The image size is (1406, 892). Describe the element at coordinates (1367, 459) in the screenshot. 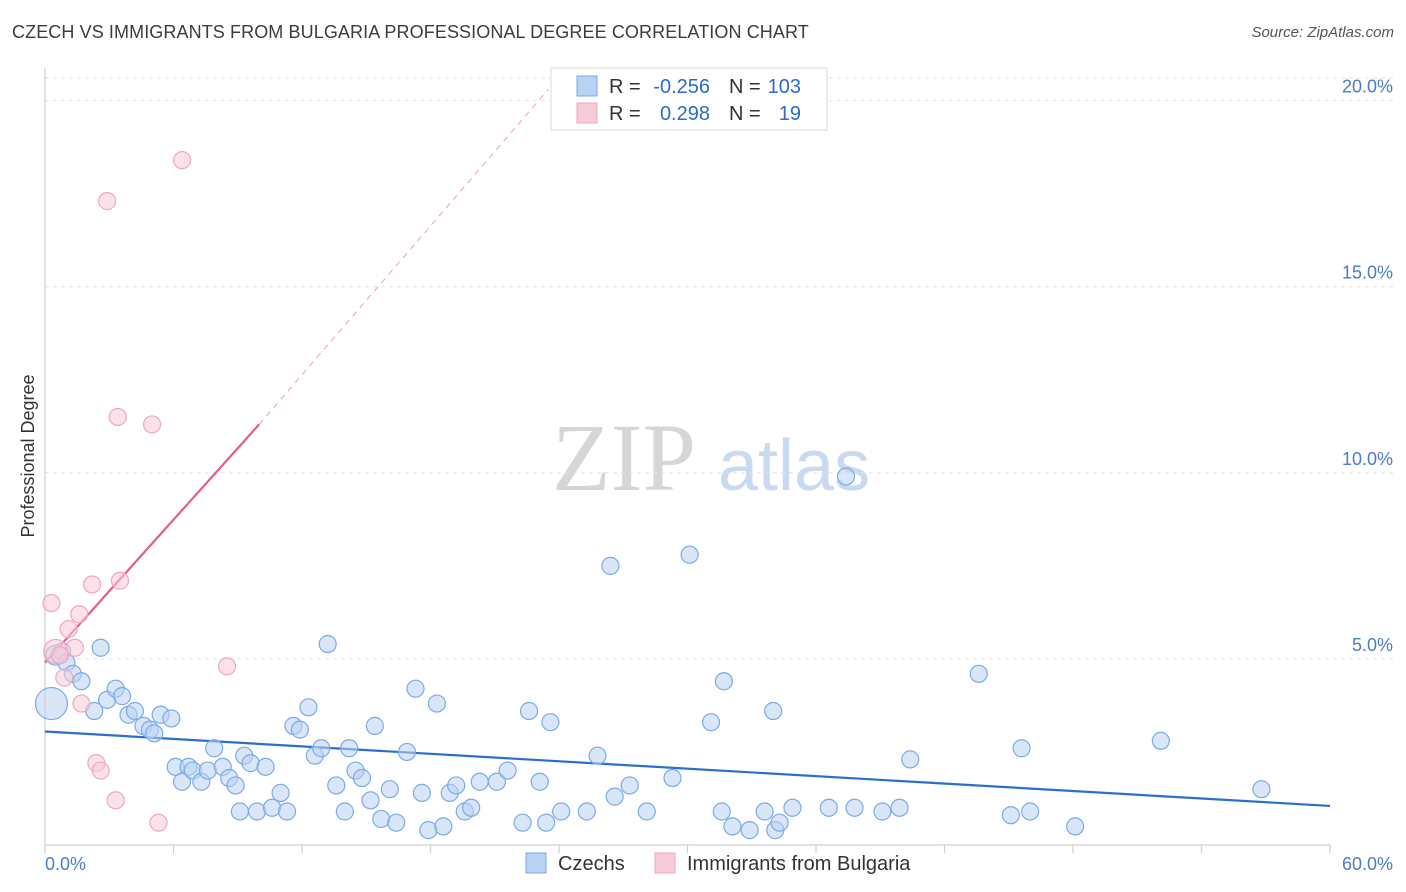

I see `y-tick-label-10: 10.0%` at that location.